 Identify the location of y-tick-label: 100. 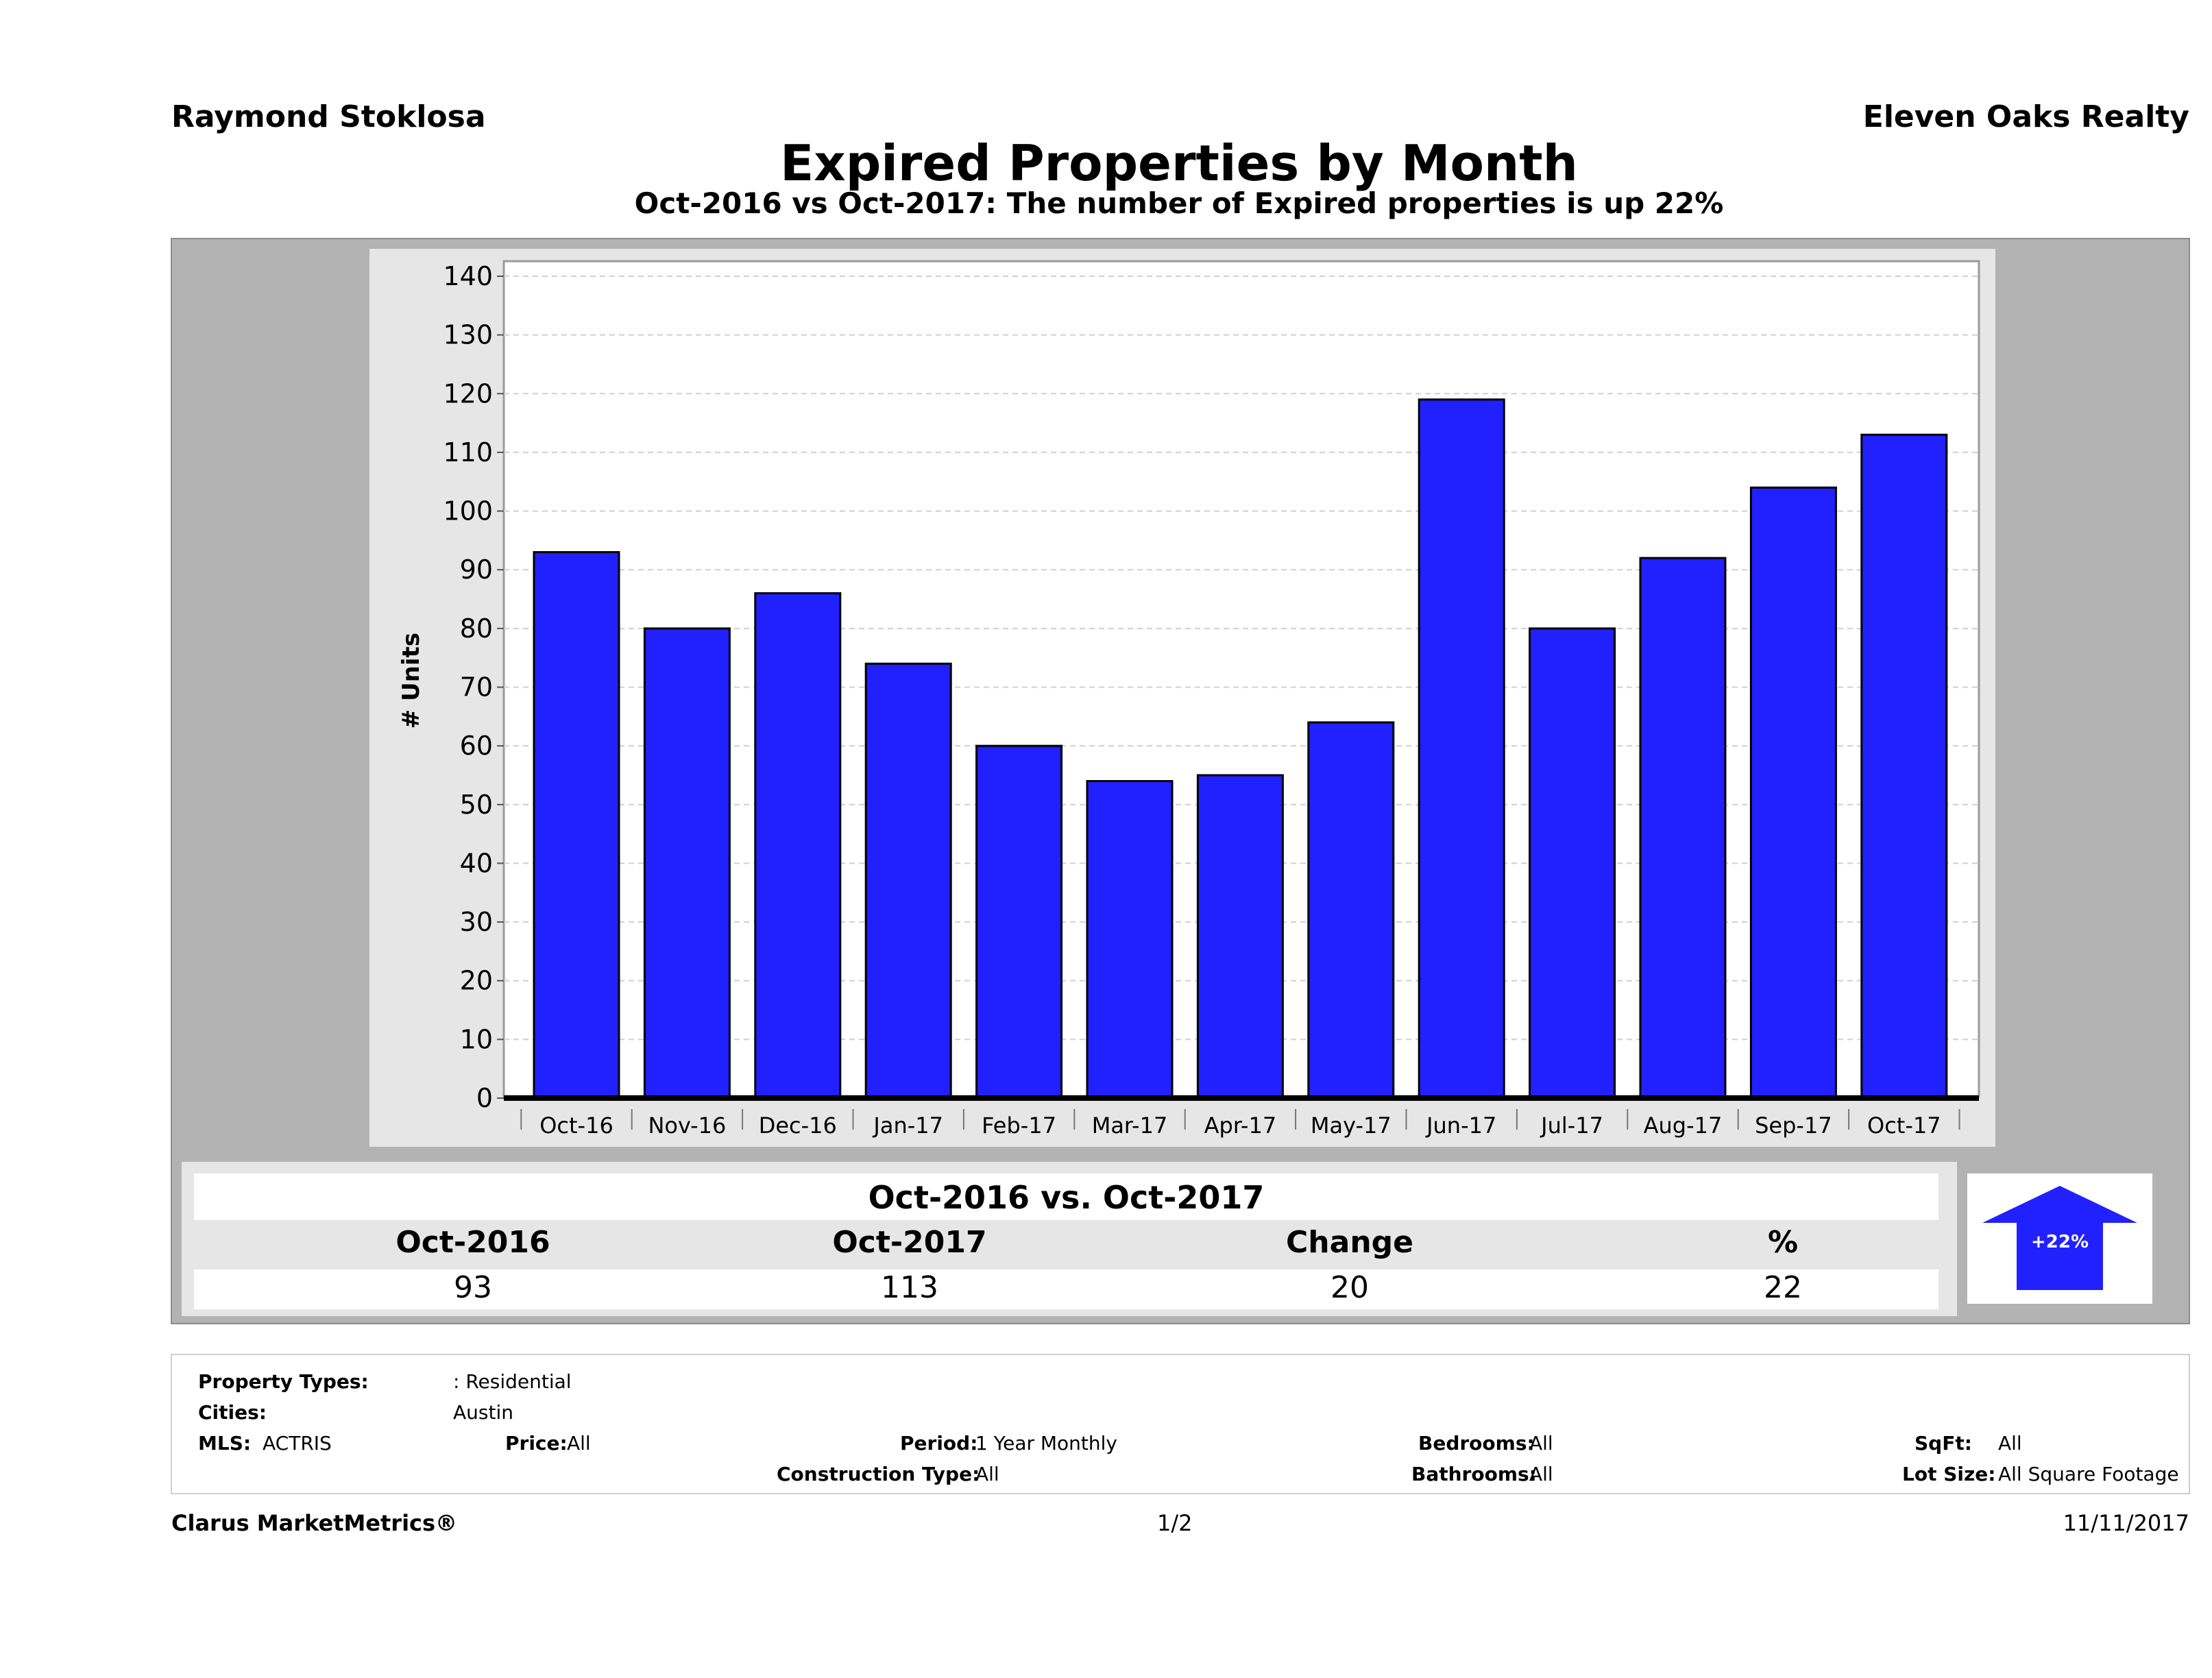
(468, 511).